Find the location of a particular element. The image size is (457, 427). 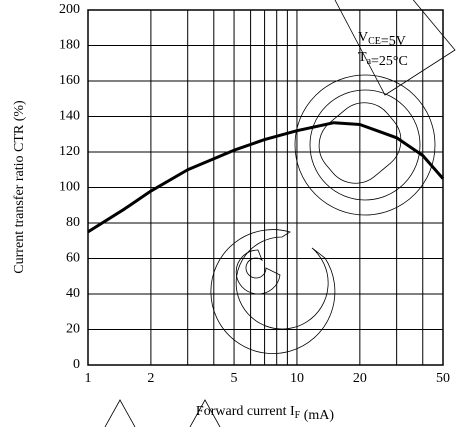

subscript: a is located at coordinates (369, 61).